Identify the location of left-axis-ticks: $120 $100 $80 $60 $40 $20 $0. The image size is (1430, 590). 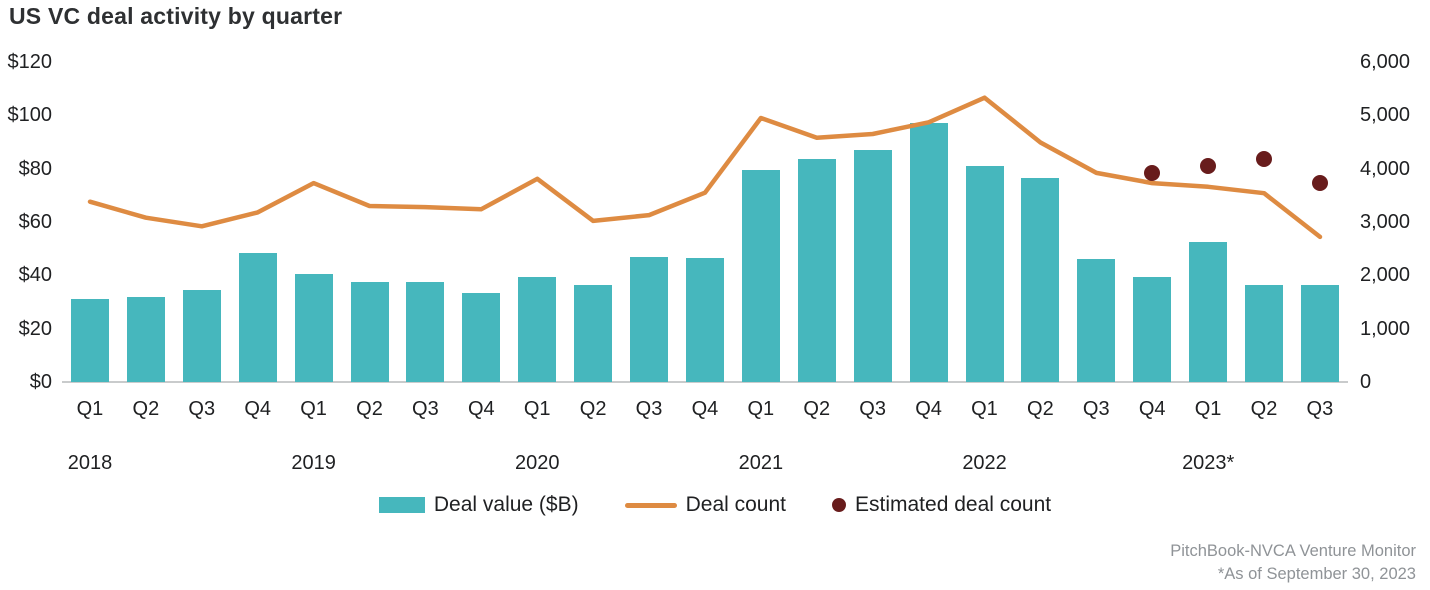
(26, 222).